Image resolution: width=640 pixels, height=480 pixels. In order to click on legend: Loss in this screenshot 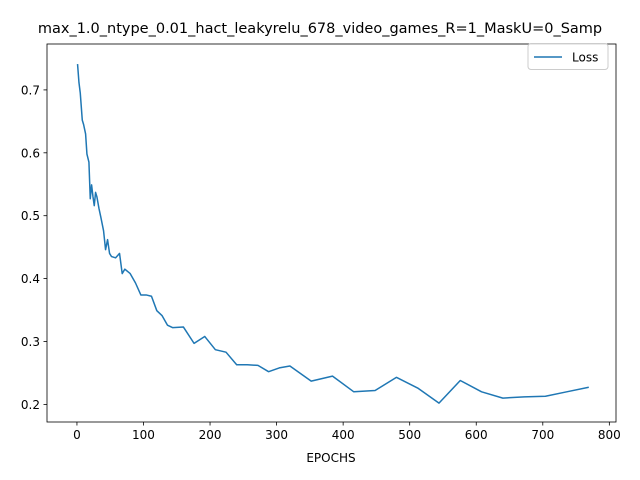, I will do `click(568, 56)`.